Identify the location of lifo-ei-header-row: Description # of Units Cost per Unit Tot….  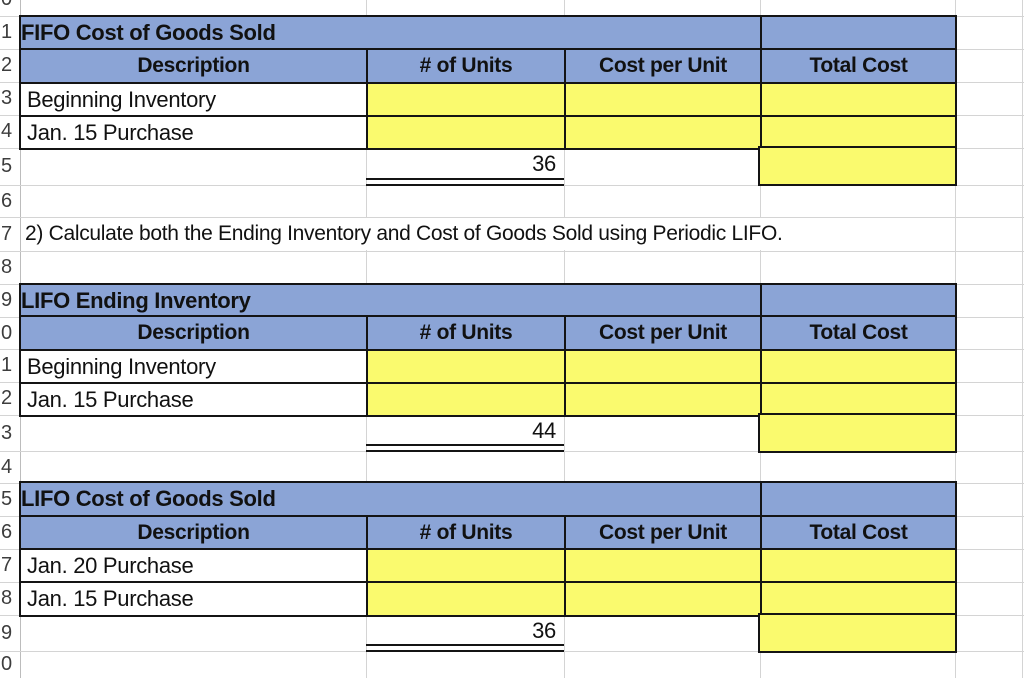
(488, 333).